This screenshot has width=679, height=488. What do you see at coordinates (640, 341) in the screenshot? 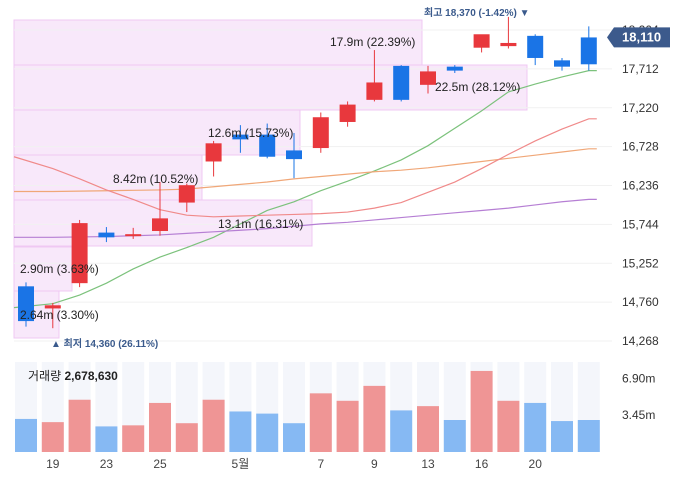
I see `price-tick-label: 14,268` at bounding box center [640, 341].